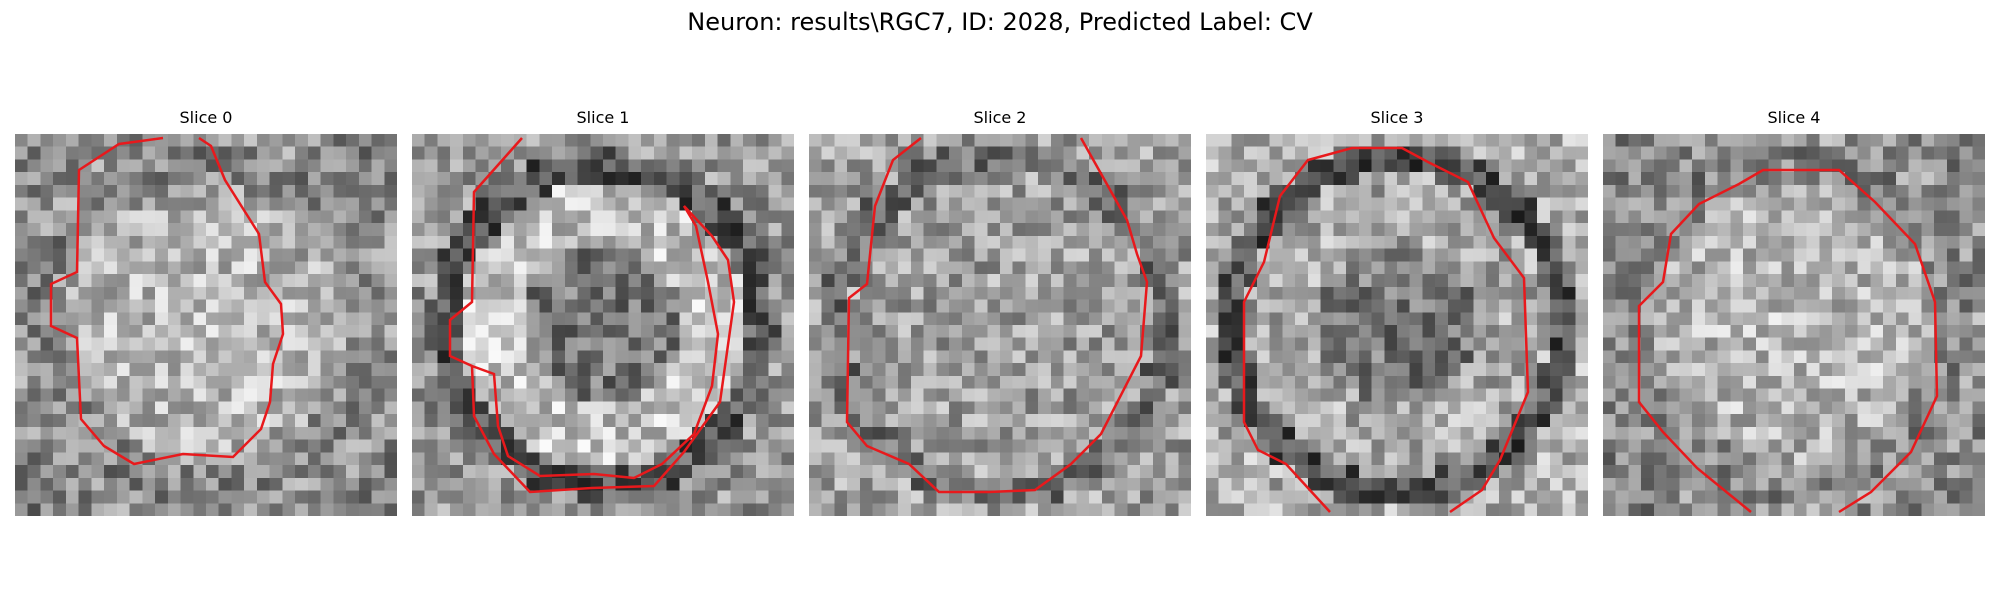 The height and width of the screenshot is (600, 2000). I want to click on slice-panel-3: Slice 3, so click(1397, 312).